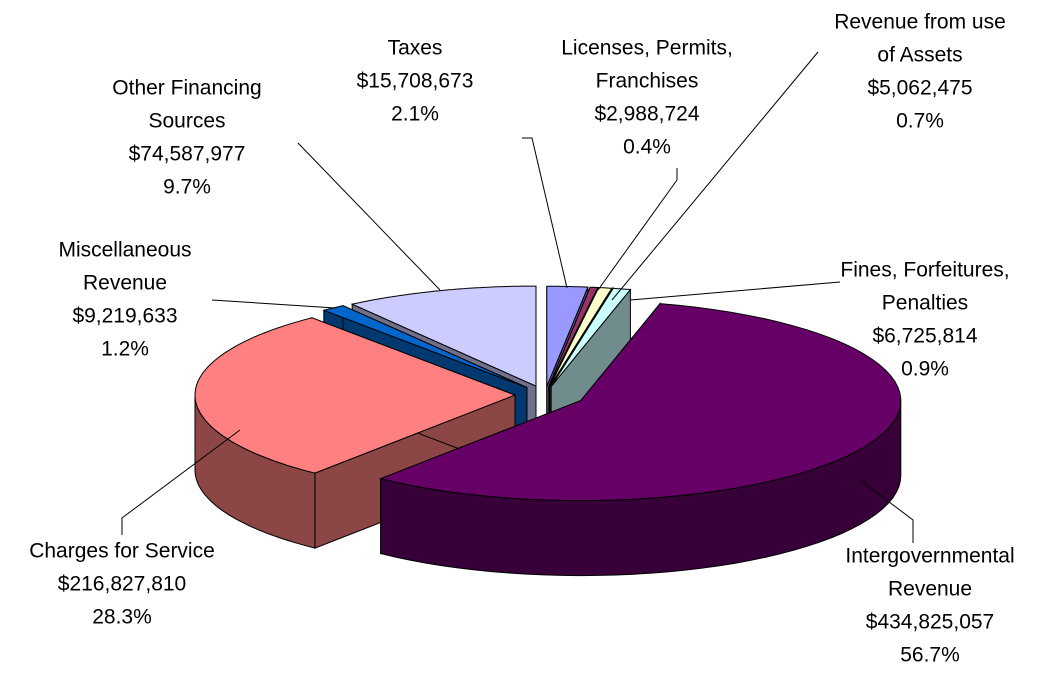 The height and width of the screenshot is (678, 1046). I want to click on label-name: Licenses, Permits,, so click(647, 47).